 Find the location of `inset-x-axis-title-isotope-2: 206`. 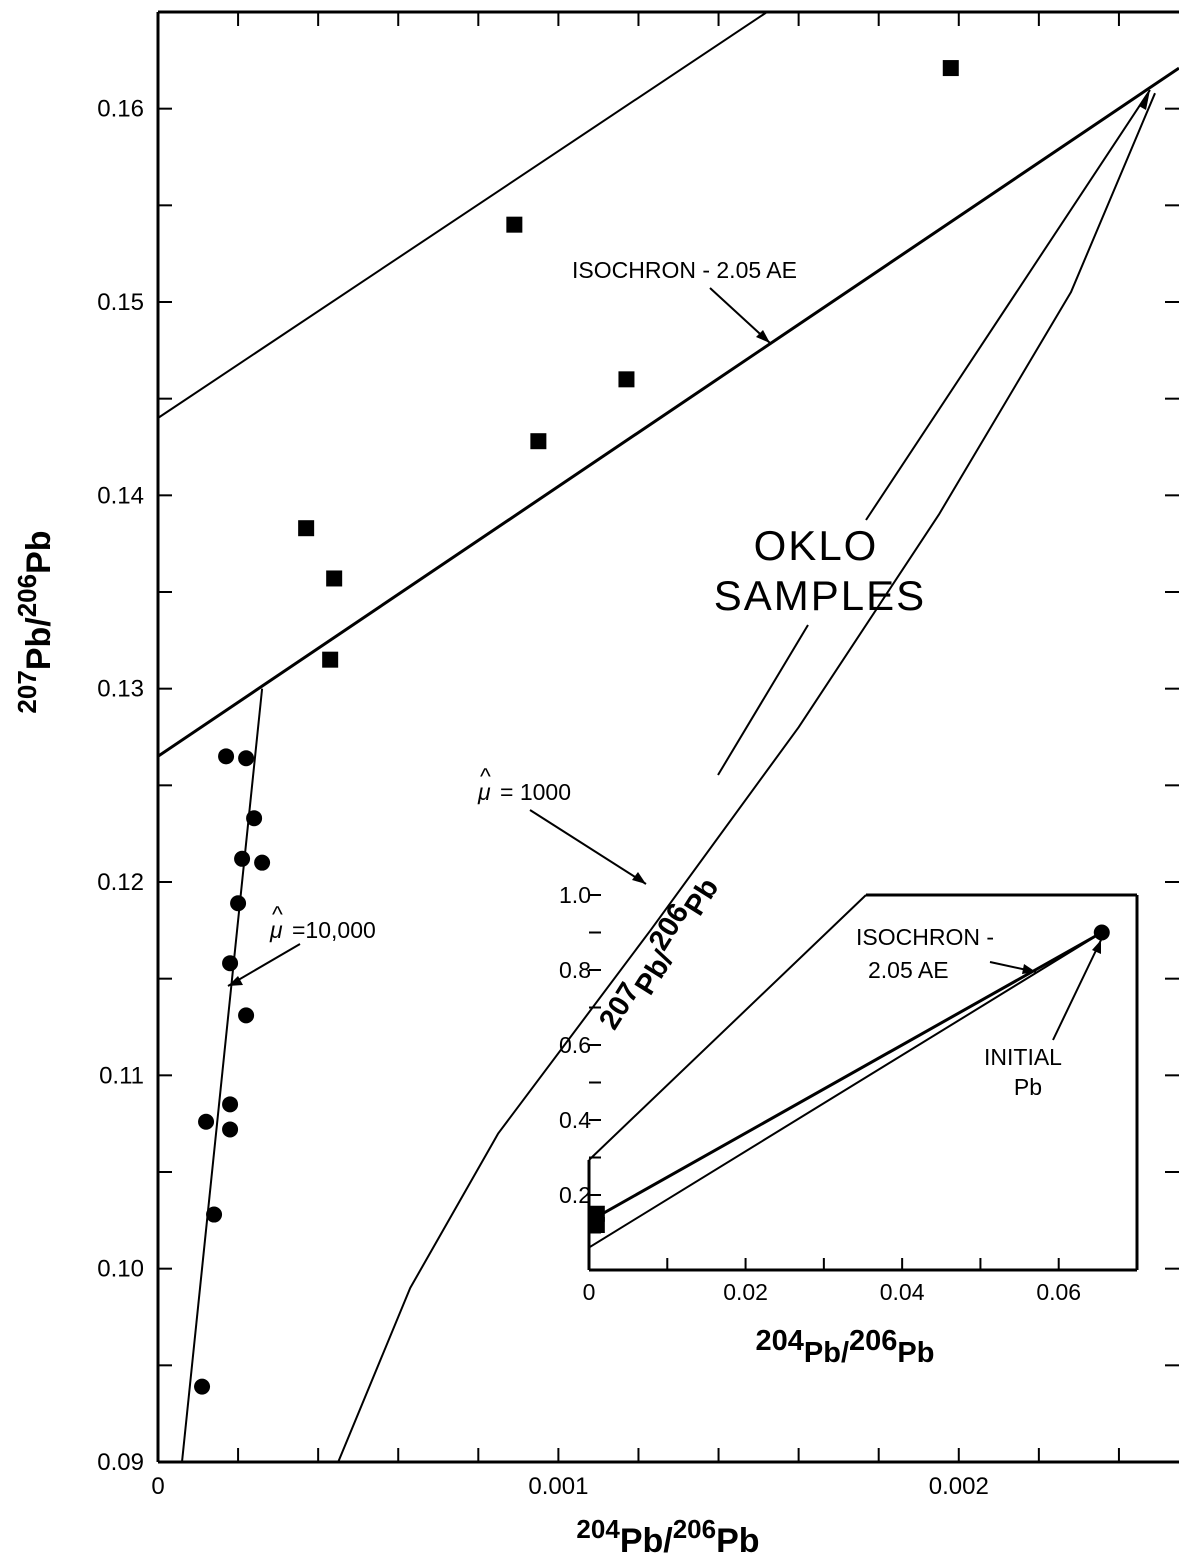

inset-x-axis-title-isotope-2: 206 is located at coordinates (873, 1341).